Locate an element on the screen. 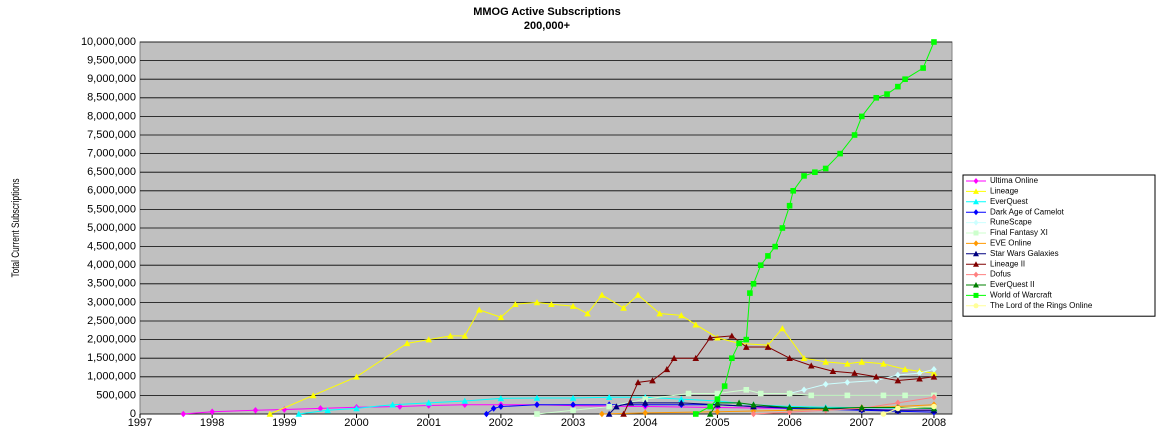  x-tick-label: 2001 is located at coordinates (428, 423).